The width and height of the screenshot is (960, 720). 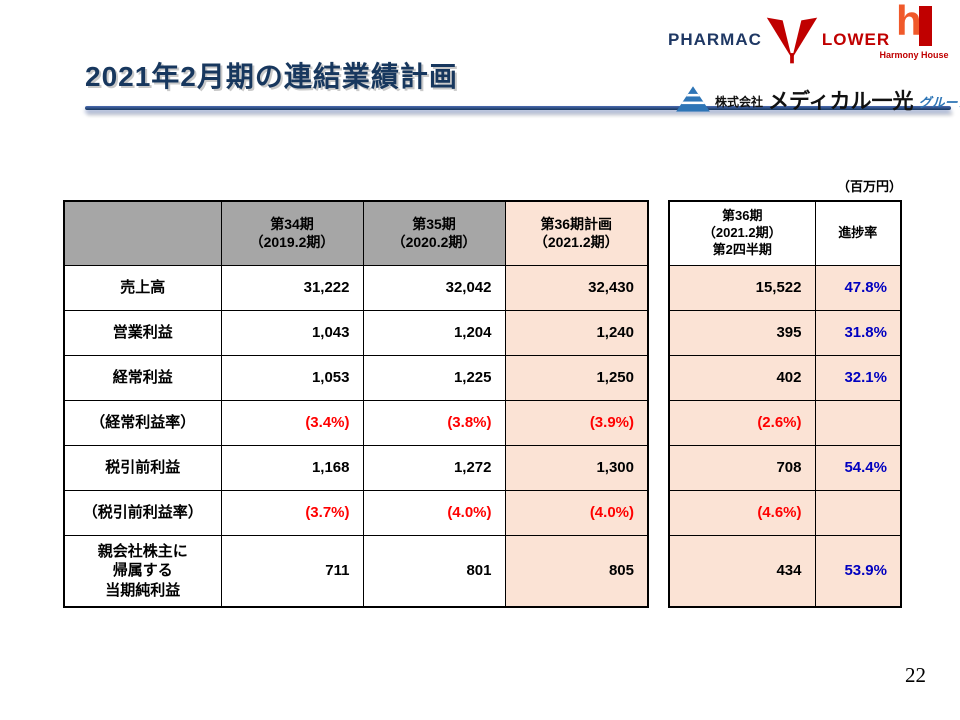 What do you see at coordinates (576, 467) in the screenshot?
I see `cell-fy36-plan: 1,300` at bounding box center [576, 467].